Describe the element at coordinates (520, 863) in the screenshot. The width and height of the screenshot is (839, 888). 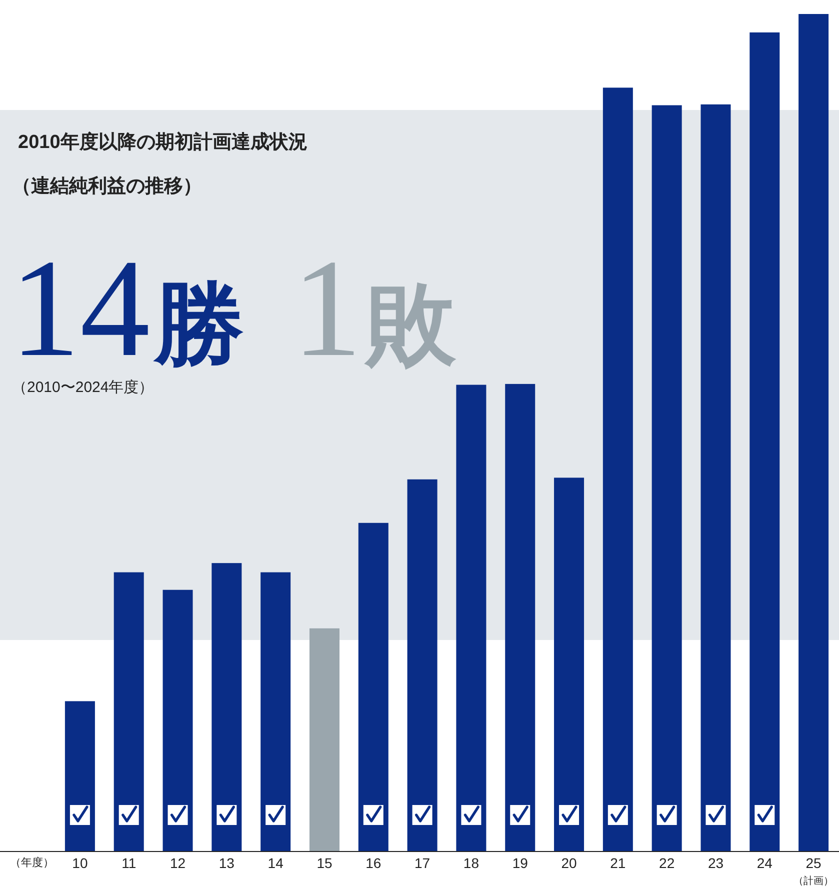
I see `x-tick-label: 19` at that location.